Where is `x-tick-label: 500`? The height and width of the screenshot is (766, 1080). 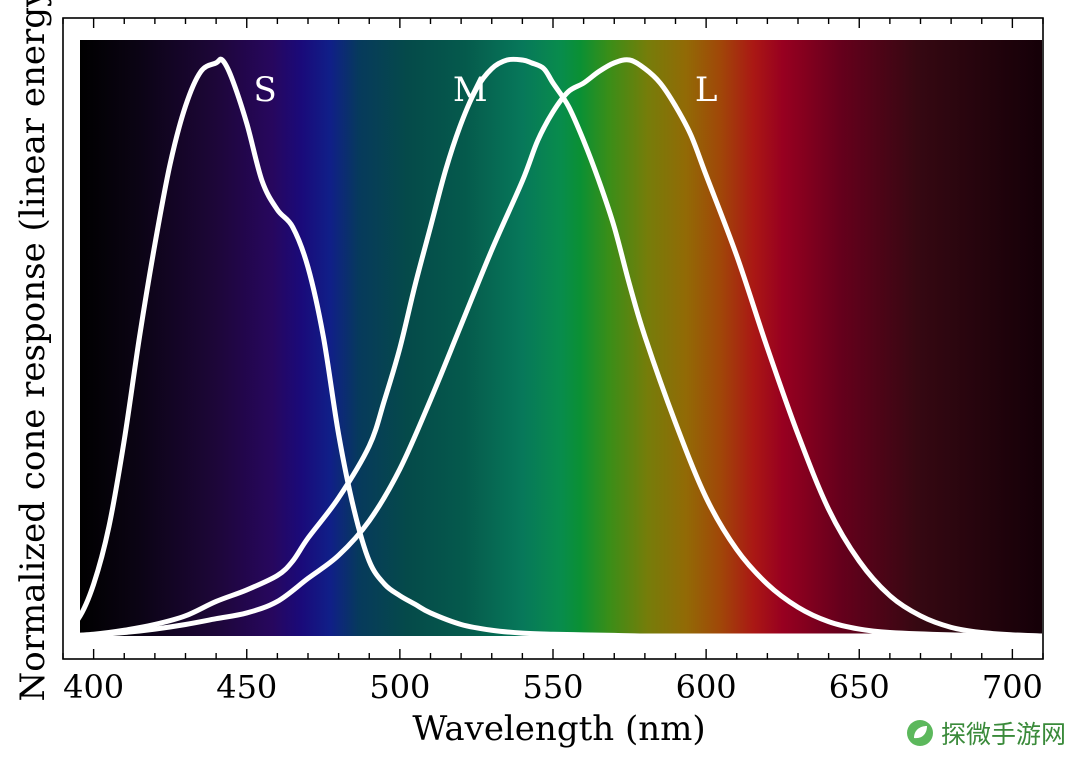
x-tick-label: 500 is located at coordinates (399, 687).